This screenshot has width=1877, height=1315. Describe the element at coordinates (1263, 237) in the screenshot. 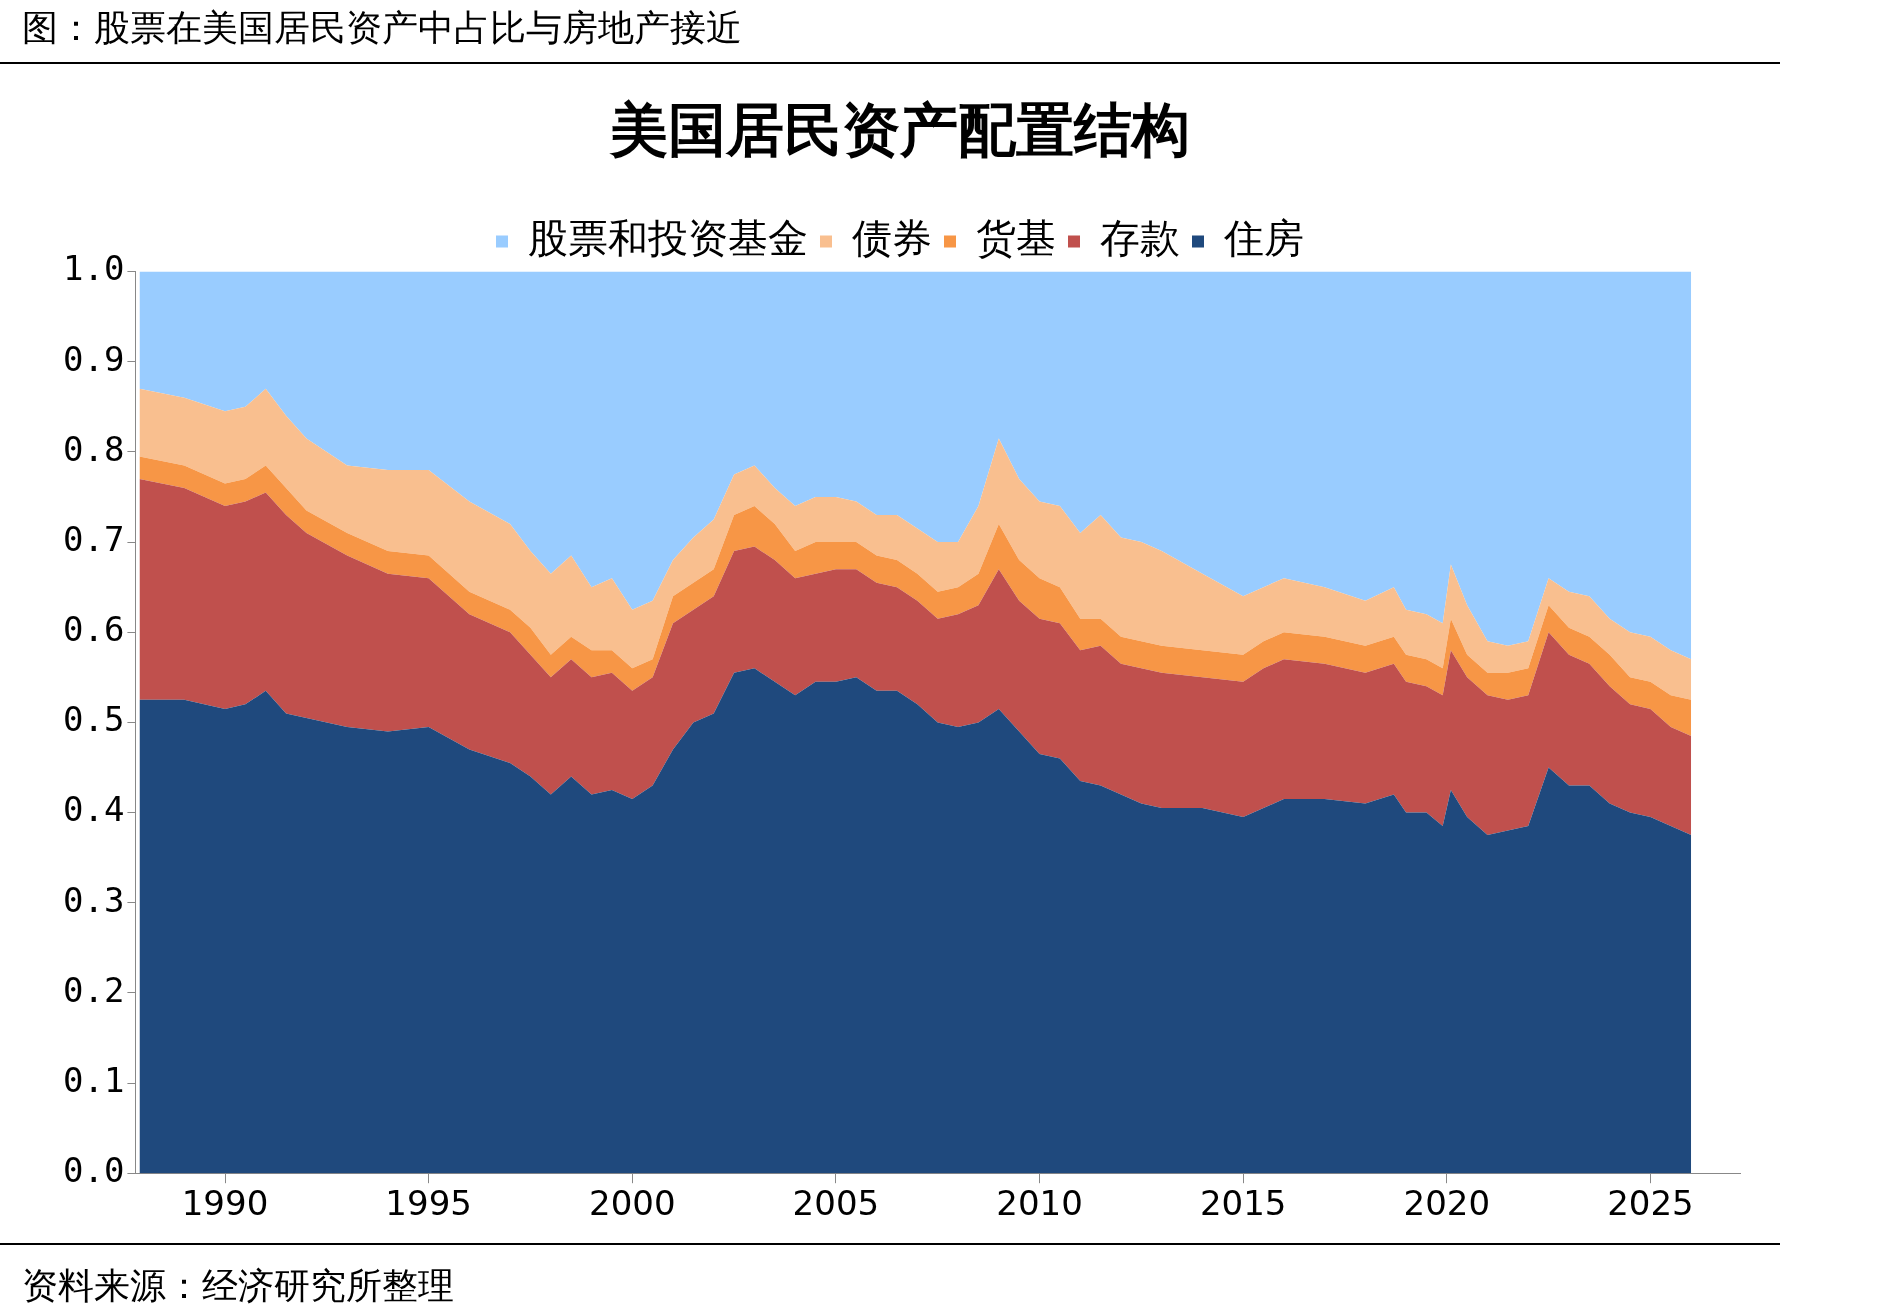

I see `legend-label: 住房` at that location.